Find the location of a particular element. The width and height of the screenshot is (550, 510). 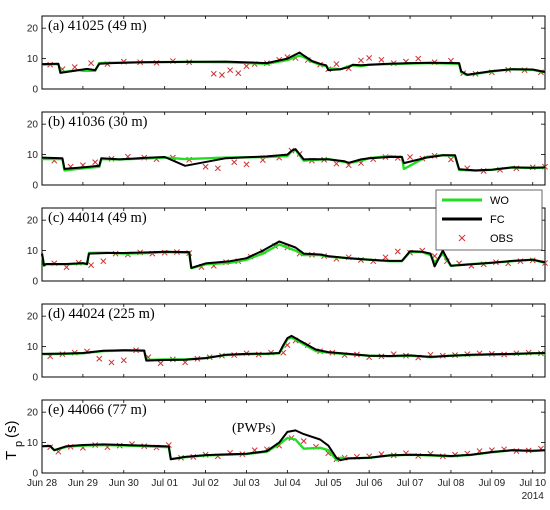

legend-swatch-obs is located at coordinates (462, 238).